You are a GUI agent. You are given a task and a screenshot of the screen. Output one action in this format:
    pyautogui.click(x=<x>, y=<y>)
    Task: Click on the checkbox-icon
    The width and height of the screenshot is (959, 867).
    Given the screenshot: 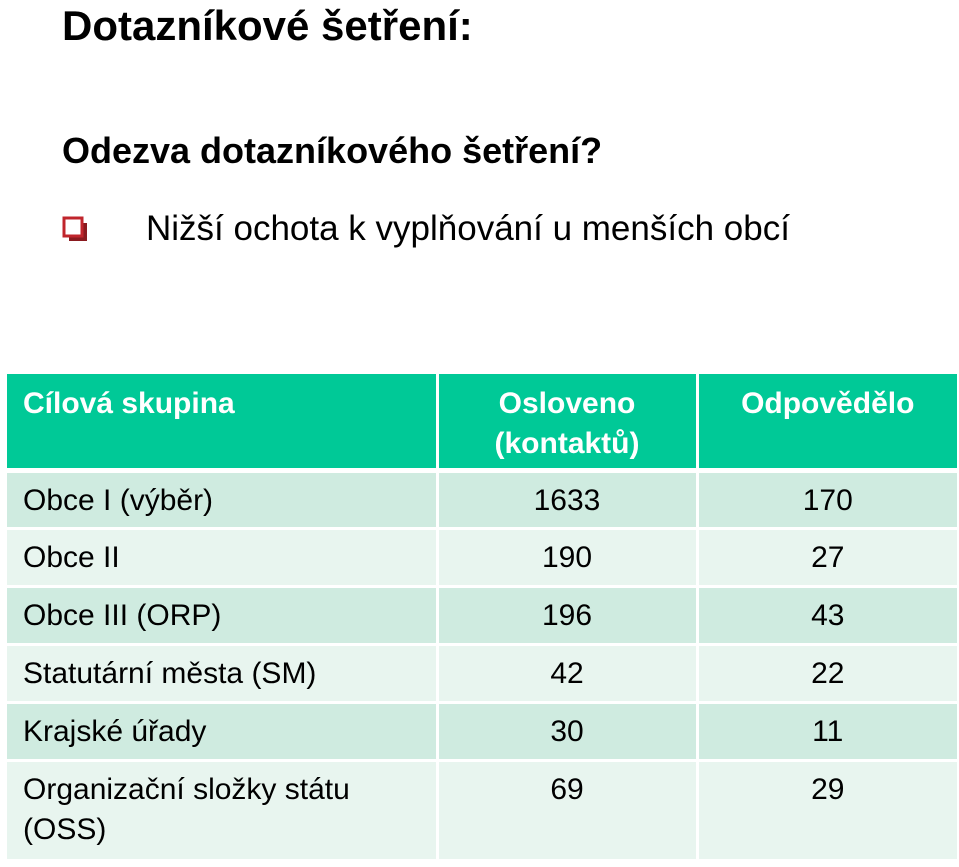 What is the action you would take?
    pyautogui.click(x=75, y=229)
    